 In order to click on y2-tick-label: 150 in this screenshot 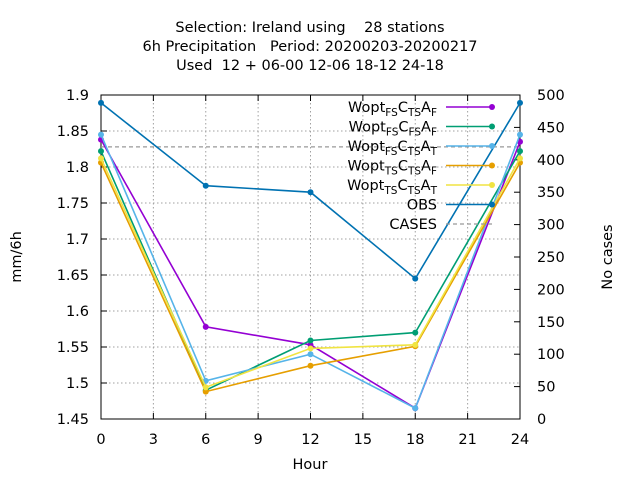, I will do `click(551, 323)`.